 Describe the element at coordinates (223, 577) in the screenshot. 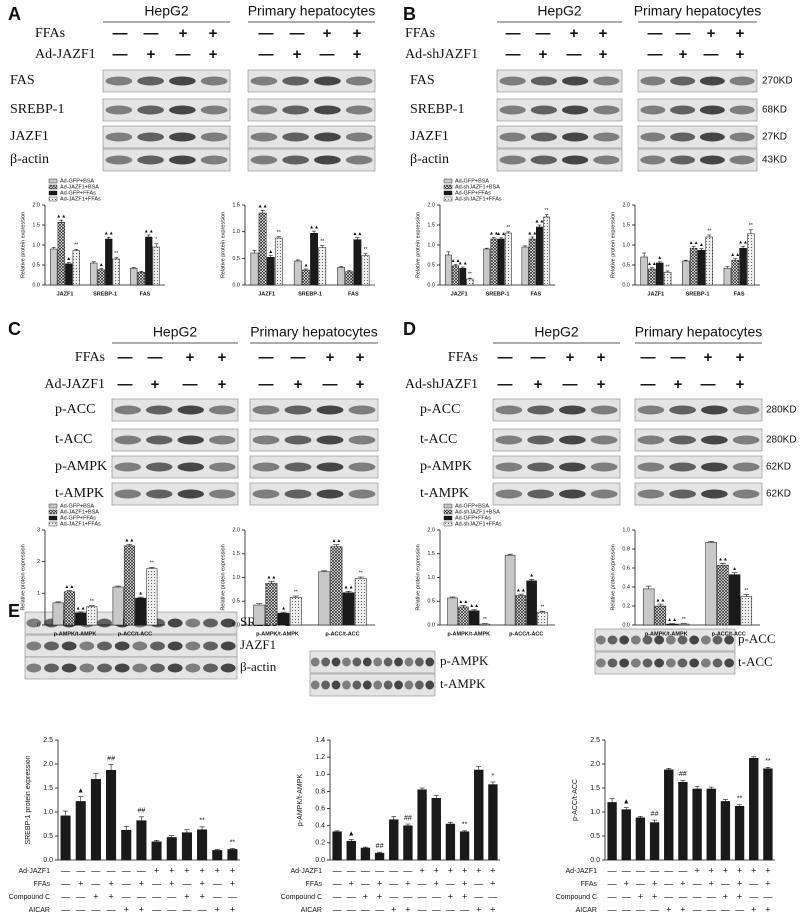

I see `y-axis-label: Relative protein expression` at that location.